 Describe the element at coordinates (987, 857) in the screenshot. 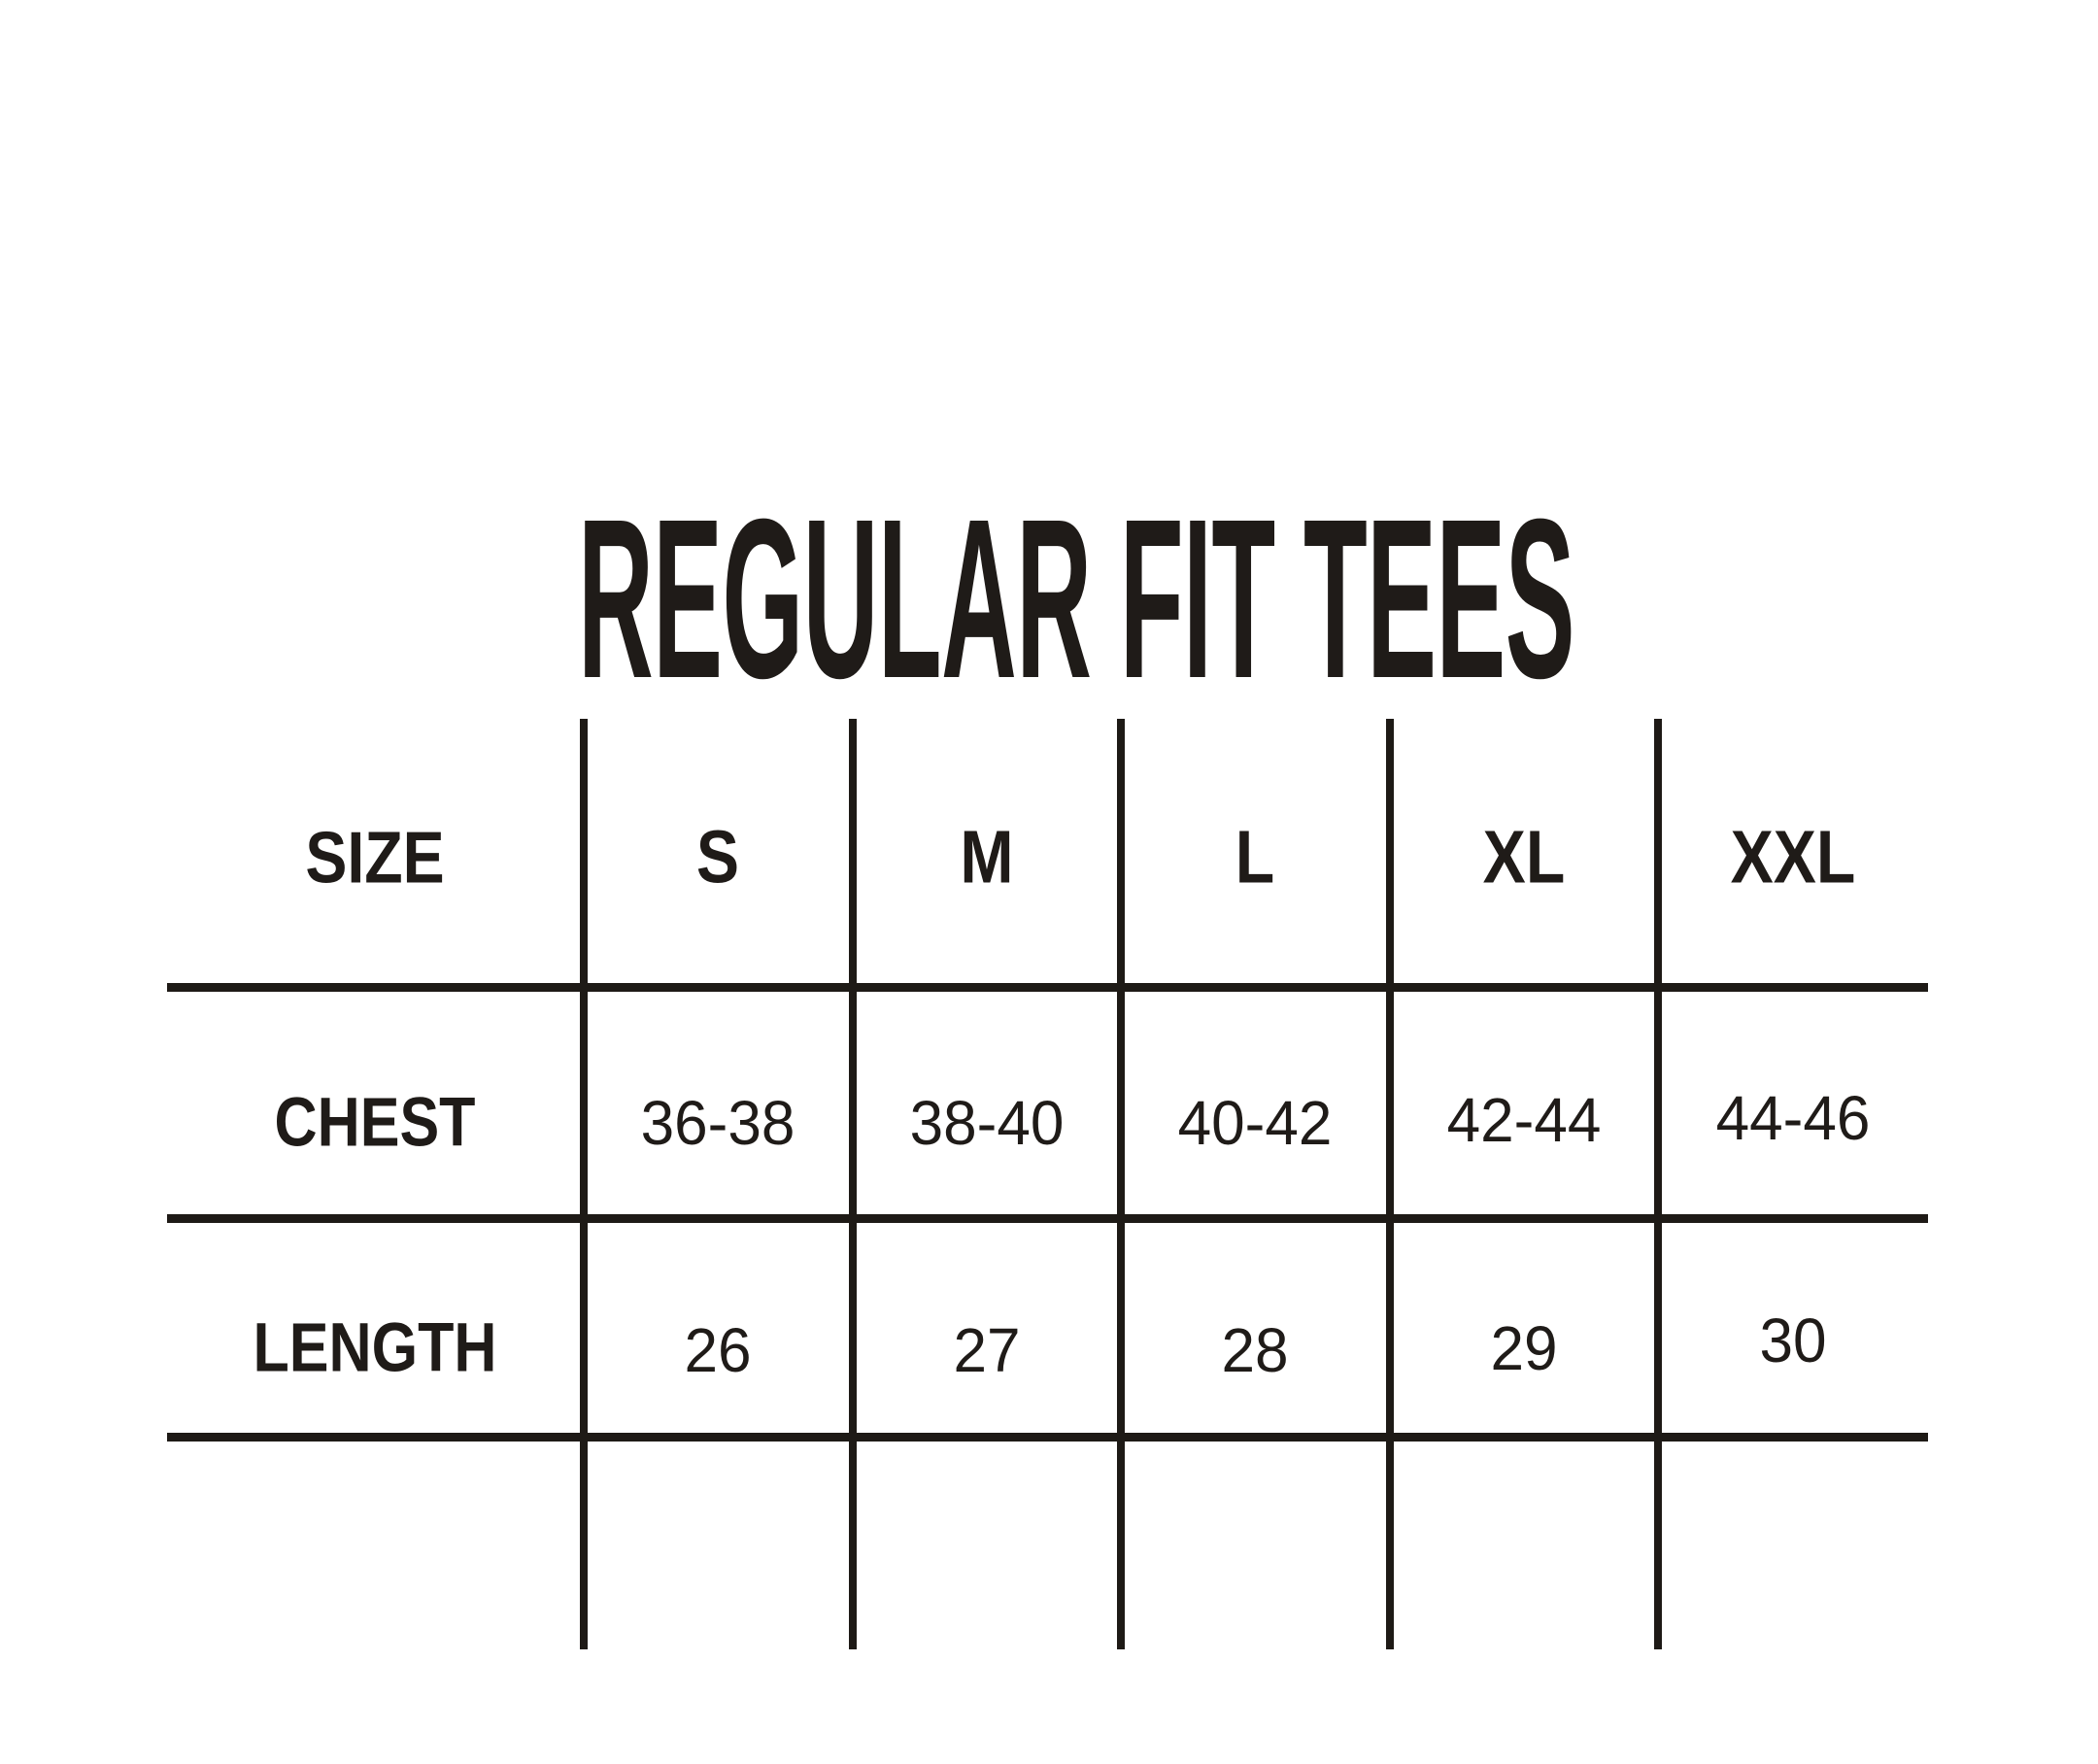

I see `column-header-m: M` at that location.